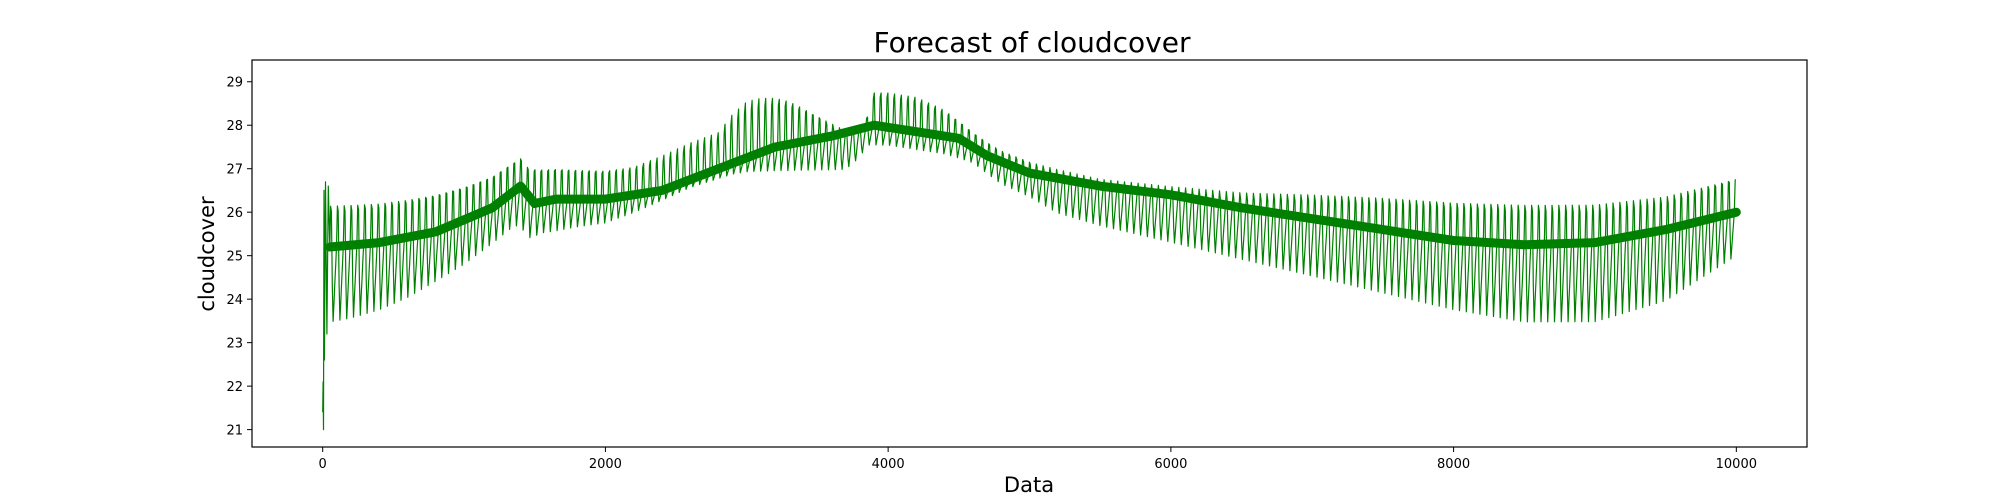  I want to click on x-tick-label: 8000, so click(1453, 464).